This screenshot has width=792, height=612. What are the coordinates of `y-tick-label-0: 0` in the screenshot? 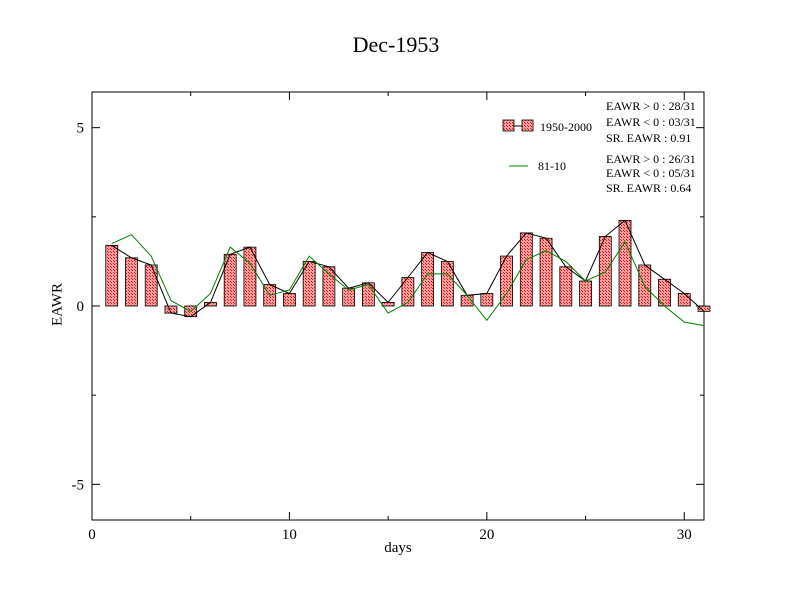 It's located at (81, 307).